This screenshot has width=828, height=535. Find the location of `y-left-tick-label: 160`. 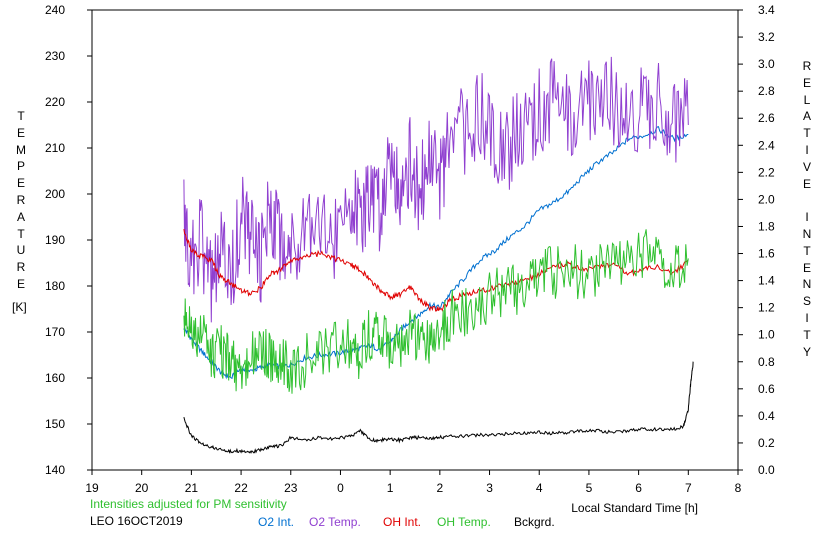

y-left-tick-label: 160 is located at coordinates (55, 378).